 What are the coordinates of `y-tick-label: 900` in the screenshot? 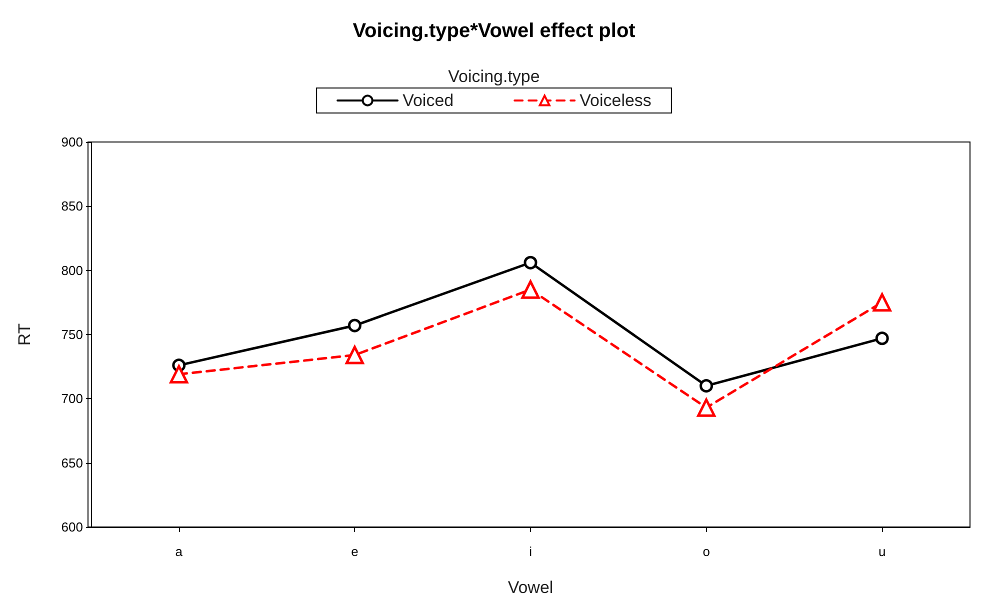 It's located at (72, 142).